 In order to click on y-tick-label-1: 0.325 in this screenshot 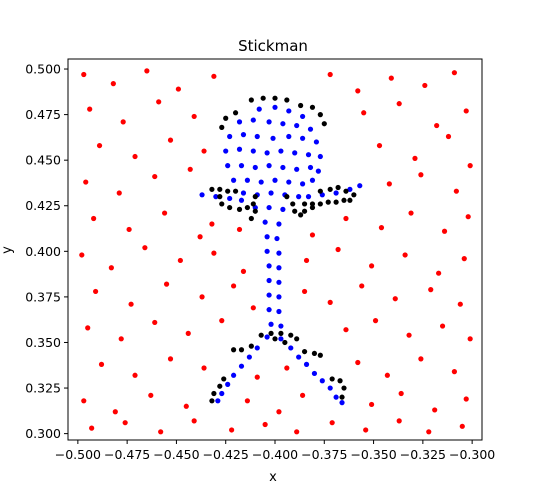, I will do `click(43, 388)`.